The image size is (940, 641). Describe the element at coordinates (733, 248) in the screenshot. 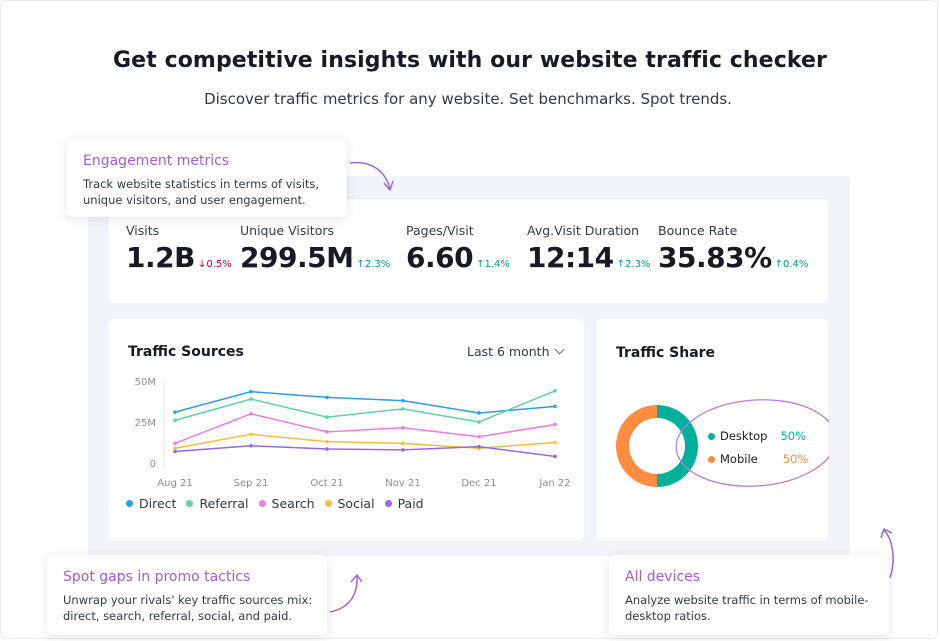

I see `metric-bounce-rate: Bounce Rate 35.83% ↑0.4%` at that location.